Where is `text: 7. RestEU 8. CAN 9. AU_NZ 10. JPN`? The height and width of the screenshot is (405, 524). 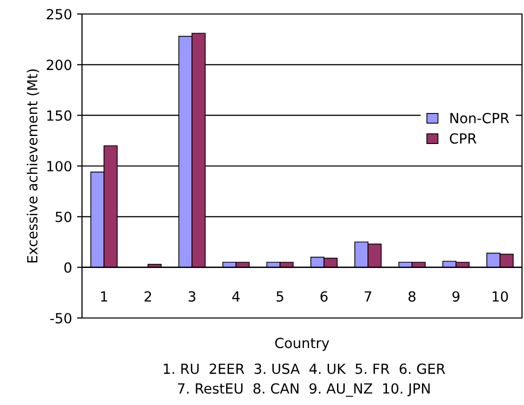 text: 7. RestEU 8. CAN 9. AU_NZ 10. JPN is located at coordinates (304, 390).